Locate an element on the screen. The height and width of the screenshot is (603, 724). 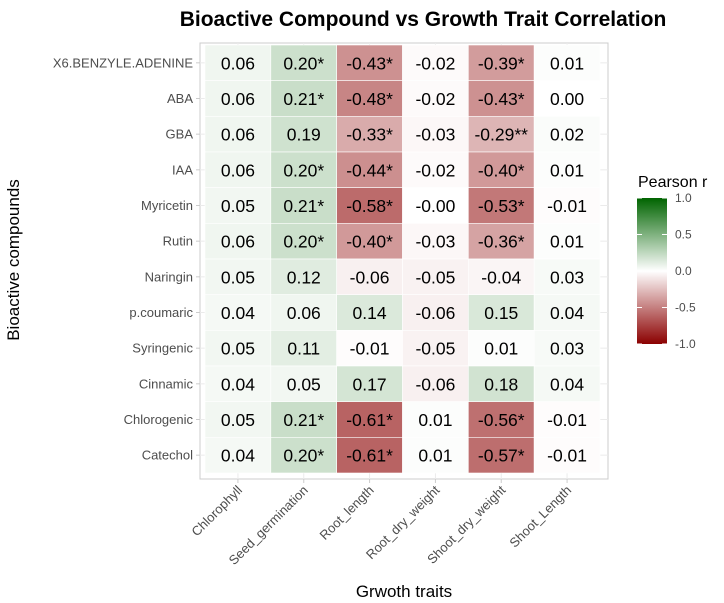
cell-value-label: -0.44* is located at coordinates (369, 170).